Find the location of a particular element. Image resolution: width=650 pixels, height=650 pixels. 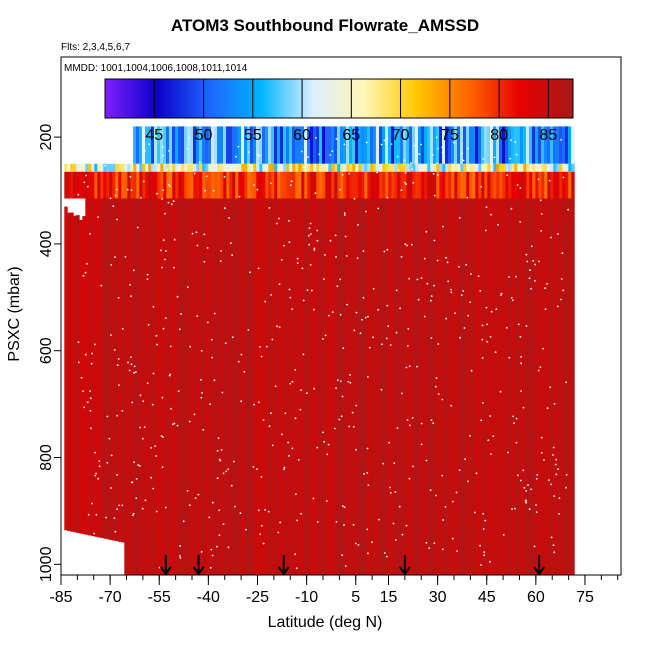

flight-marker-arrow is located at coordinates (165, 571).